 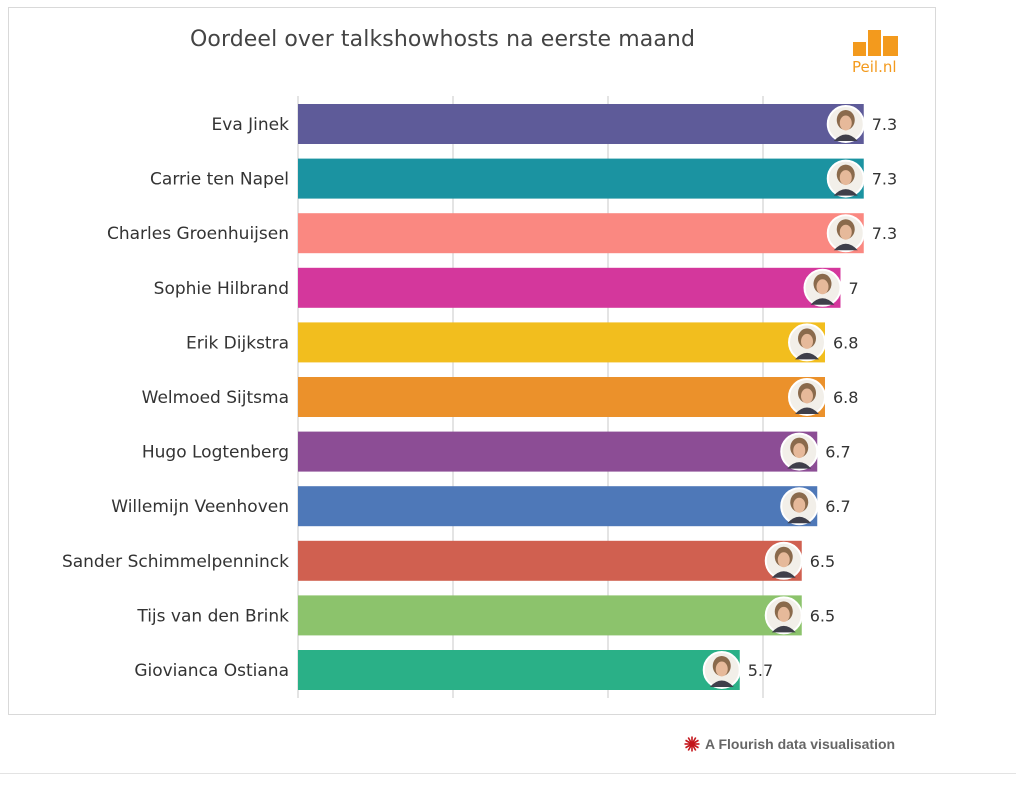 I want to click on value-label: 7, so click(x=854, y=288).